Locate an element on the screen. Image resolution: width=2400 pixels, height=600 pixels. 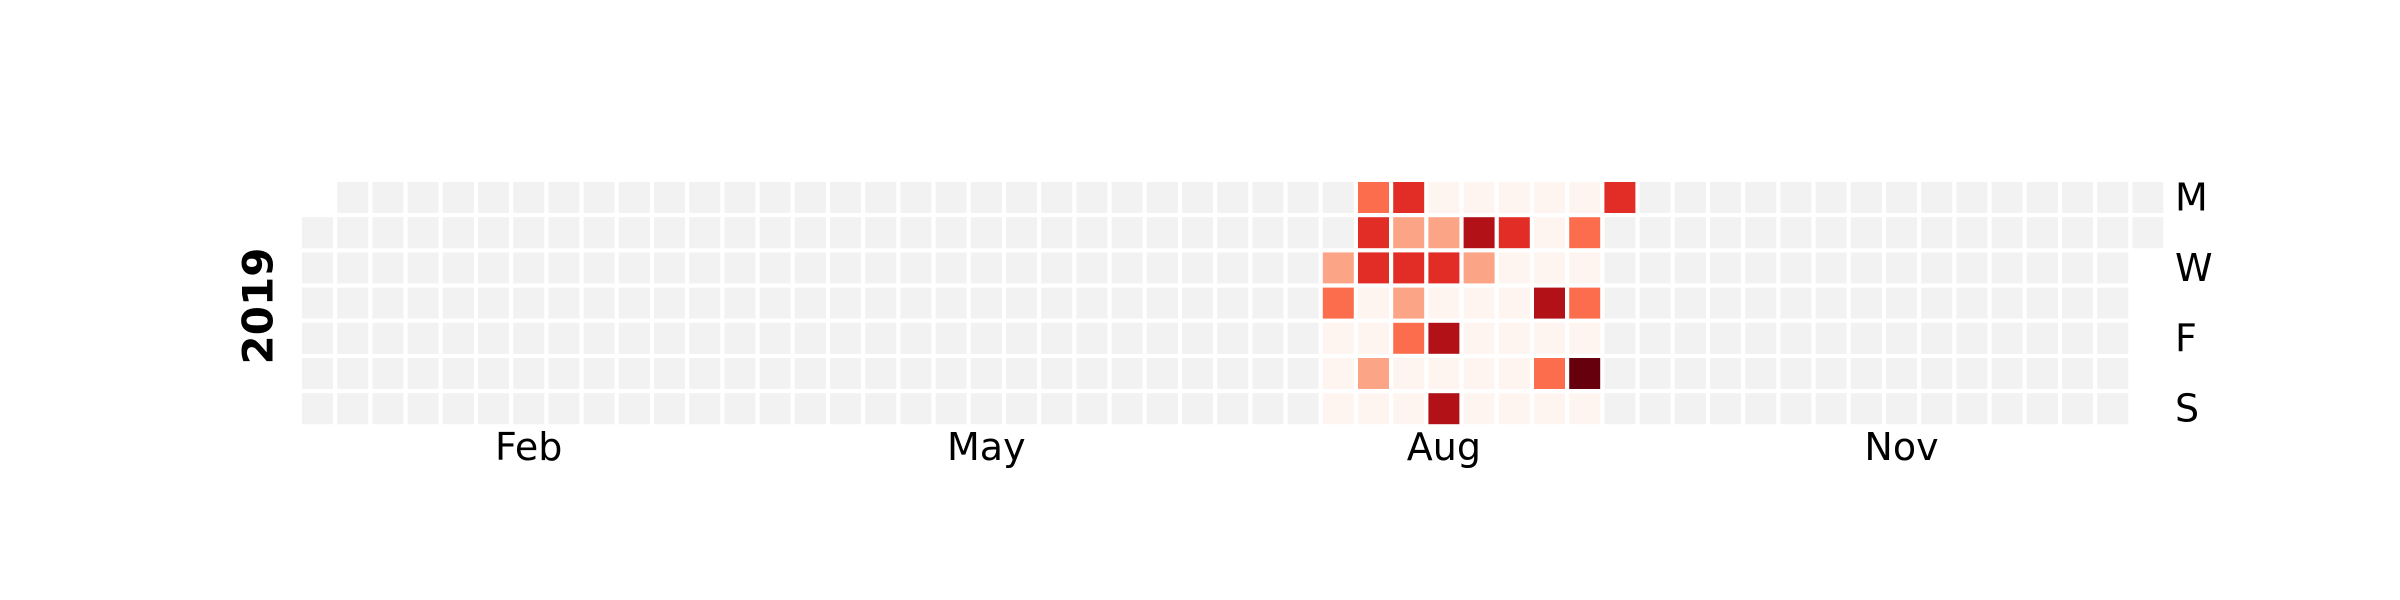
year-label: 2019 is located at coordinates (258, 306).